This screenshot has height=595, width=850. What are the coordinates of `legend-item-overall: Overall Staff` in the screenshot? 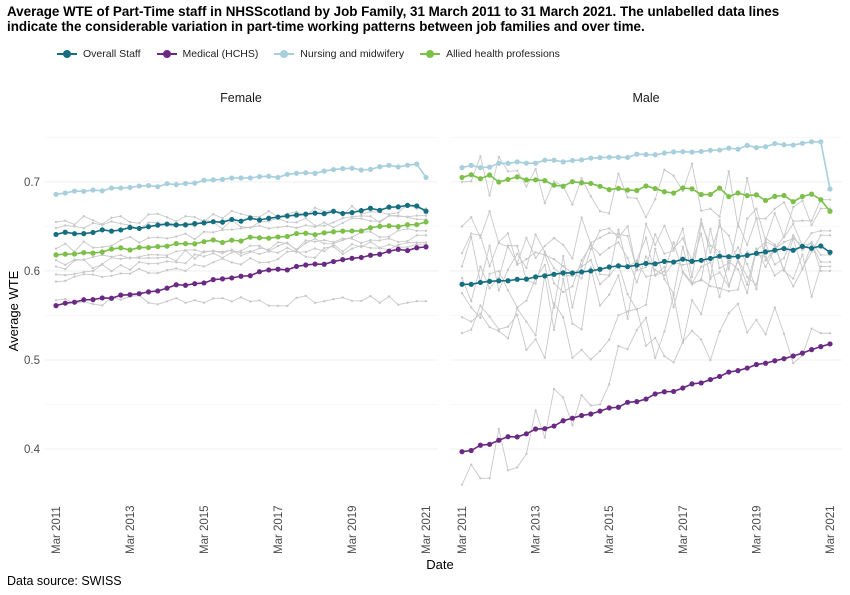 It's located at (98, 54).